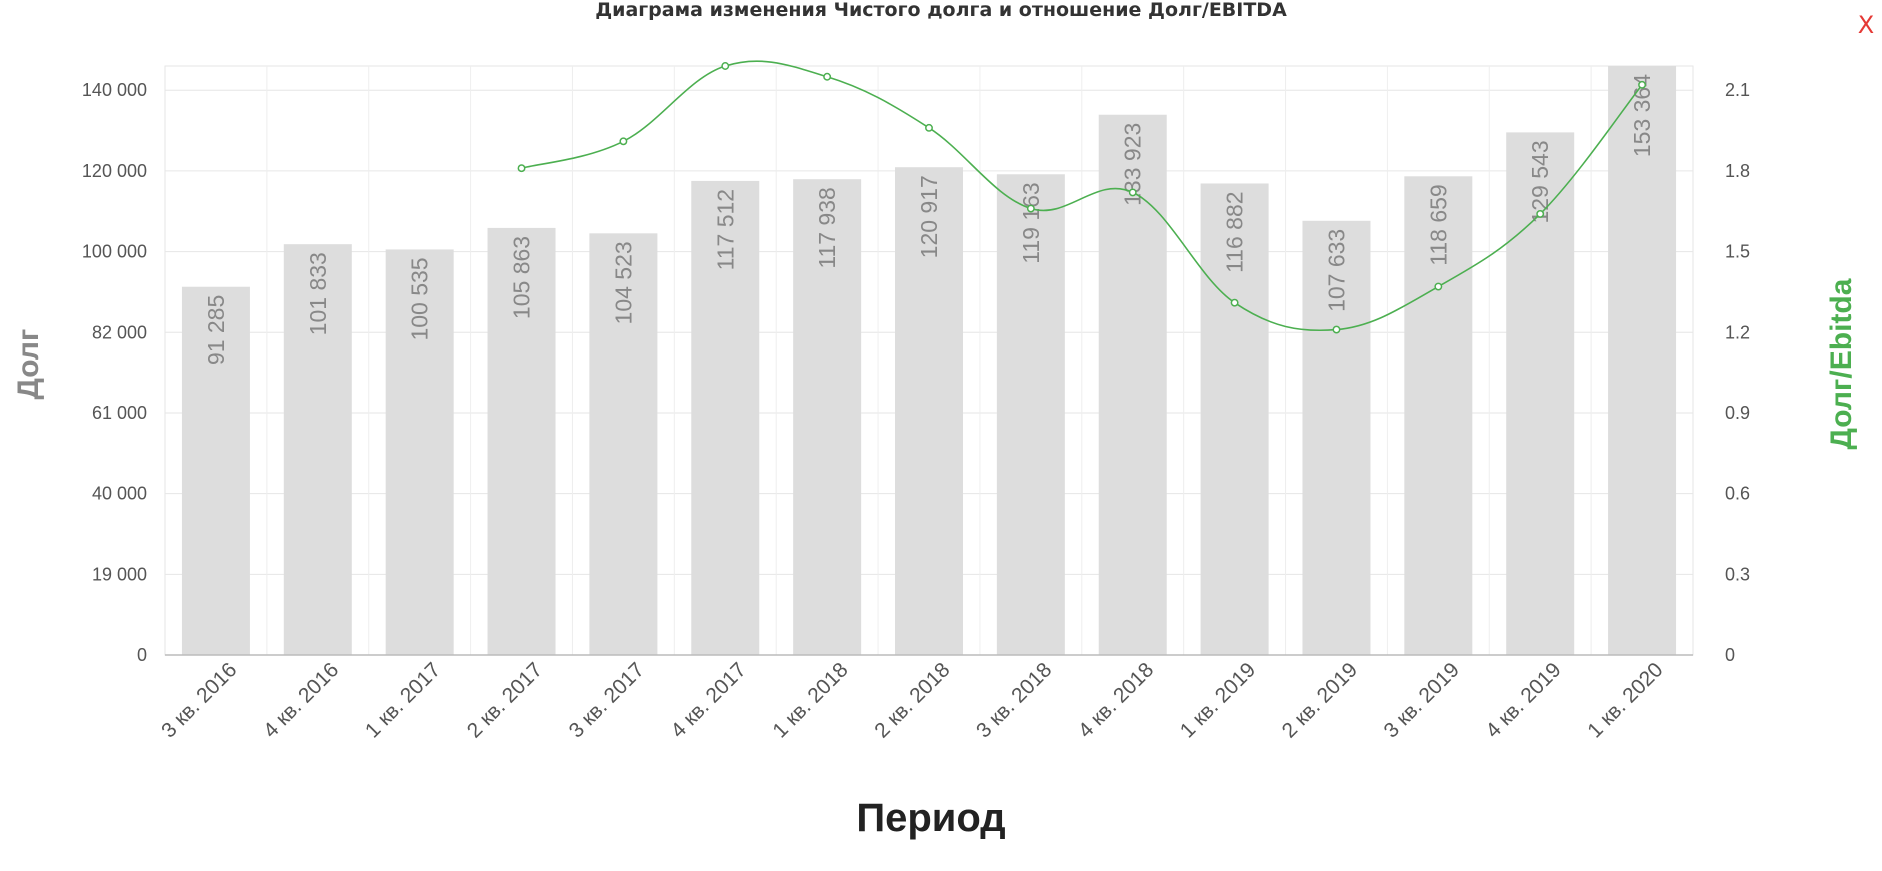 Image resolution: width=1882 pixels, height=871 pixels. Describe the element at coordinates (114, 171) in the screenshot. I see `y-tick-label: 120 000` at that location.